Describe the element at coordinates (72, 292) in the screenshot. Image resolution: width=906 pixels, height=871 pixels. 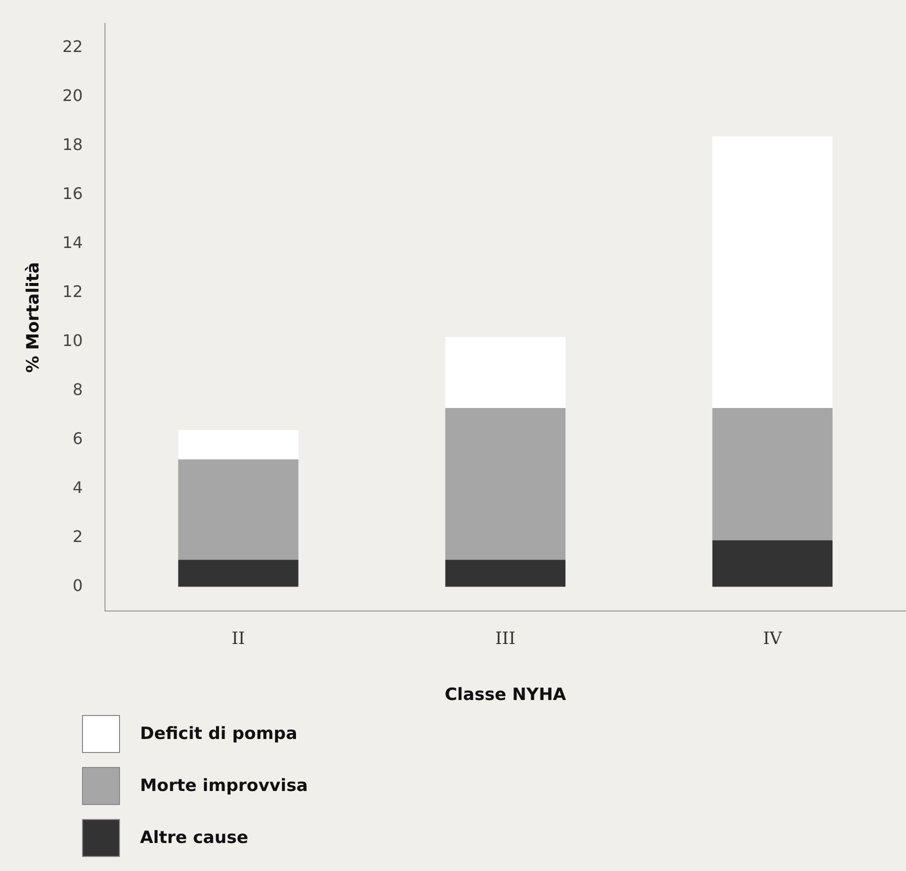
I see `y-tick-label: 12` at that location.